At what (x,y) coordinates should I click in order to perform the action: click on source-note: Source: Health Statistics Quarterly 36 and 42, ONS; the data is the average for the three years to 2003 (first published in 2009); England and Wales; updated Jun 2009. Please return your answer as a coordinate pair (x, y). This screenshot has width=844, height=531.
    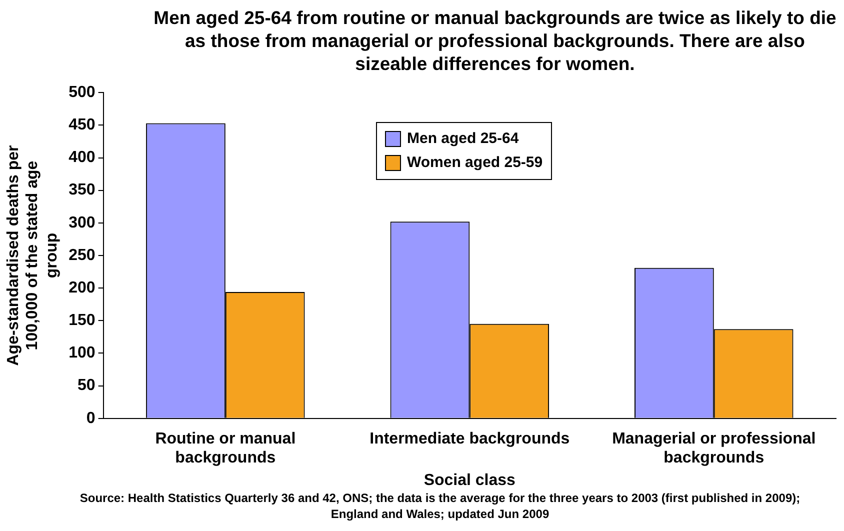
    Looking at the image, I should click on (440, 506).